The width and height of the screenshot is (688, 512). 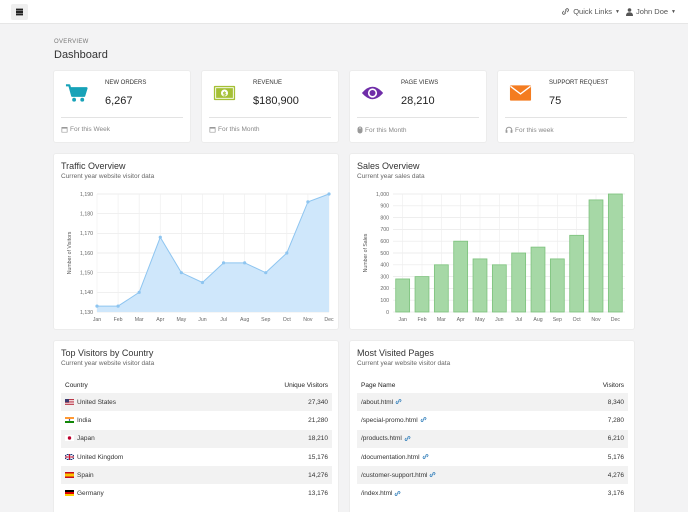 What do you see at coordinates (384, 218) in the screenshot?
I see `y-tick-label: 800` at bounding box center [384, 218].